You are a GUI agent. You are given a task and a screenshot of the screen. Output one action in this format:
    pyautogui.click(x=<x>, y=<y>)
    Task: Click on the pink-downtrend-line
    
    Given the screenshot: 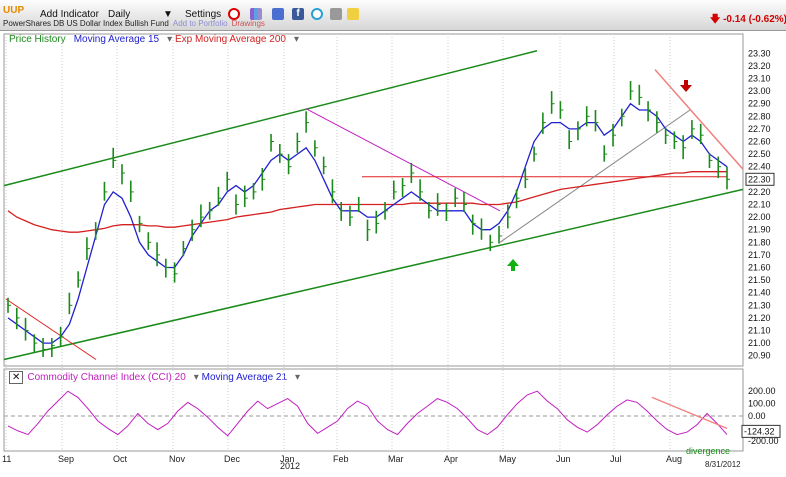 What is the action you would take?
    pyautogui.click(x=699, y=119)
    